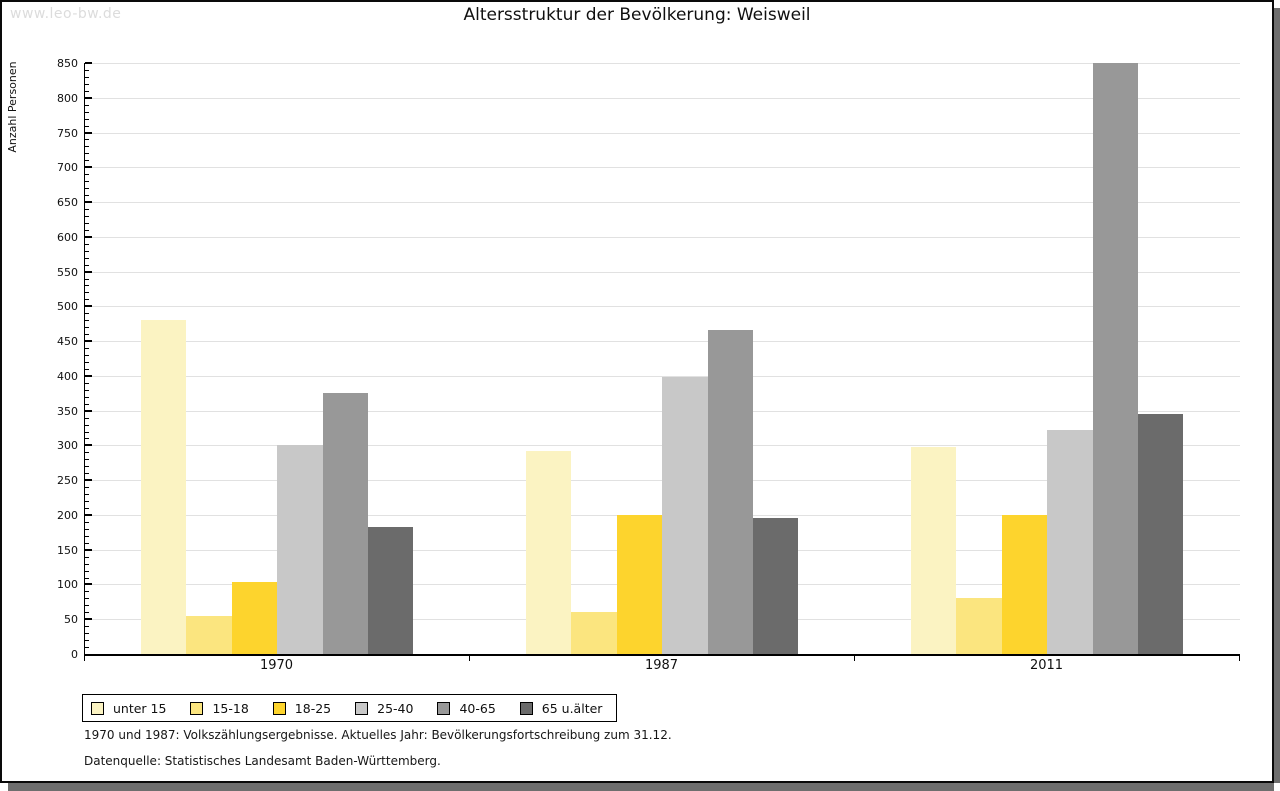 This screenshot has height=791, width=1280. Describe the element at coordinates (67, 168) in the screenshot. I see `y-tick-label: 700` at that location.